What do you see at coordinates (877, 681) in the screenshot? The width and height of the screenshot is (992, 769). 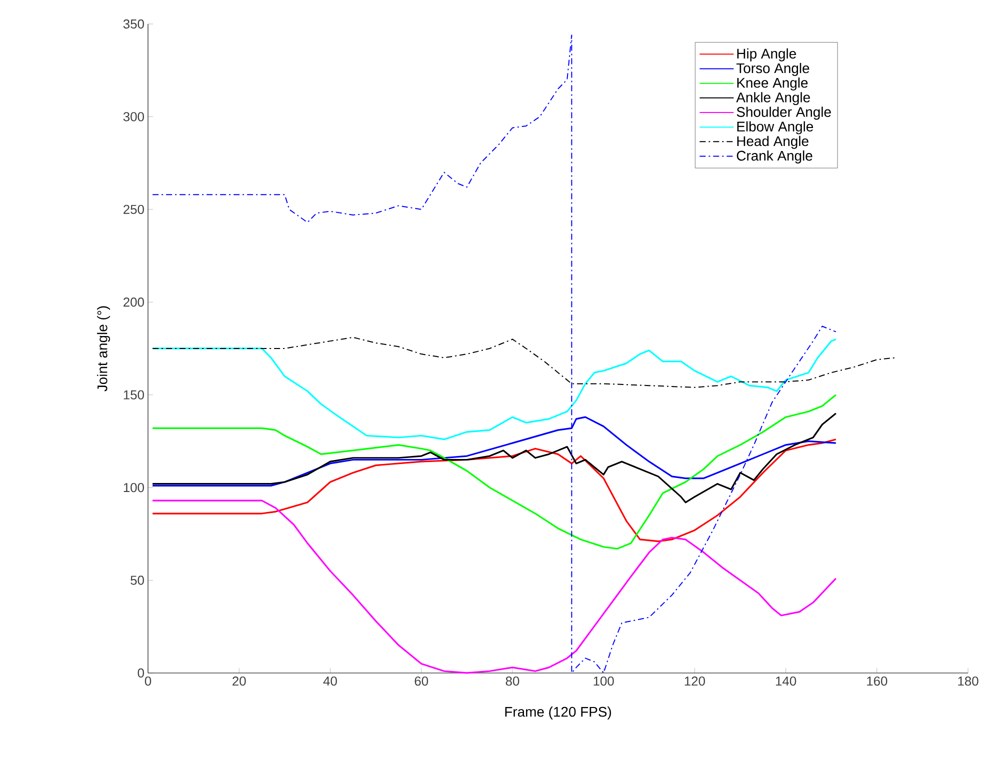 I see `x-tick-label: 160` at bounding box center [877, 681].